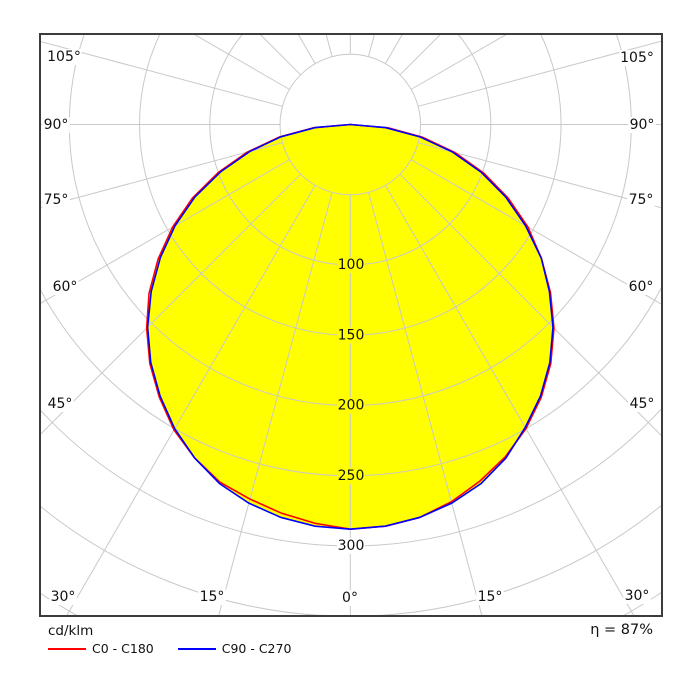 The width and height of the screenshot is (700, 700). I want to click on radial-tick-label: 300, so click(351, 546).